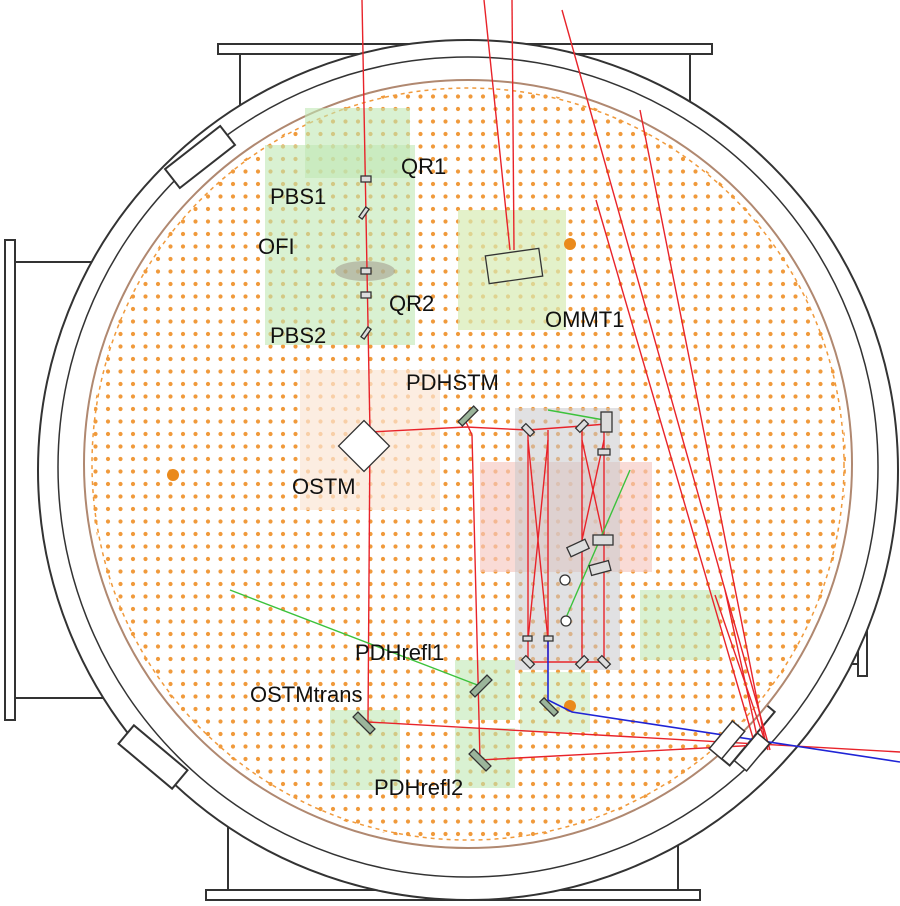  I want to click on label-pdhrefl1: PDHrefl1, so click(399, 652).